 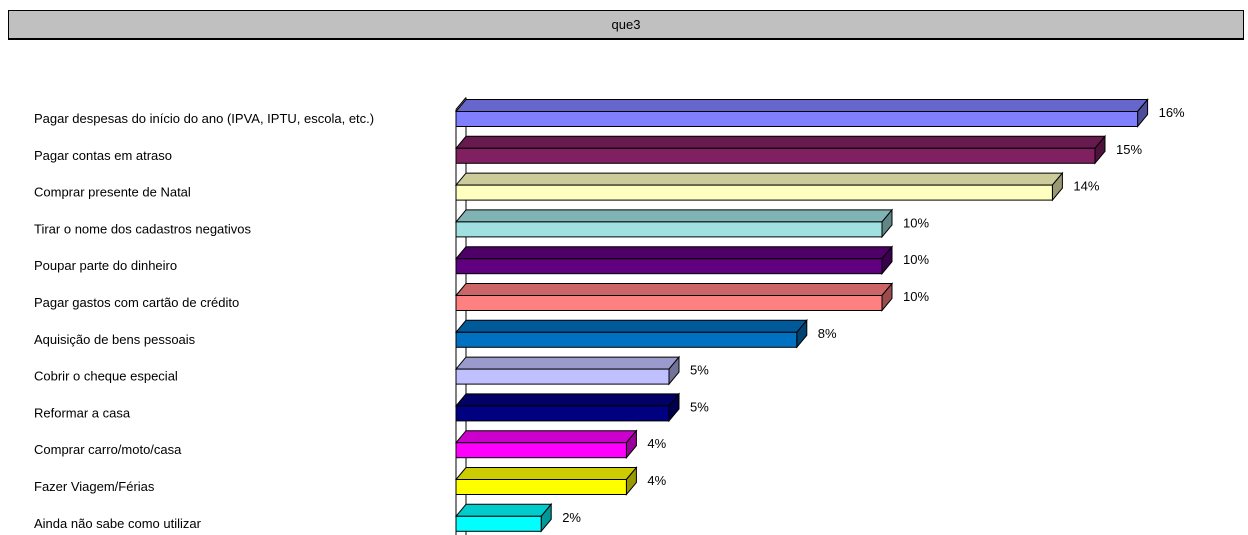 What do you see at coordinates (106, 376) in the screenshot?
I see `category-label: Cobrir o cheque especial` at bounding box center [106, 376].